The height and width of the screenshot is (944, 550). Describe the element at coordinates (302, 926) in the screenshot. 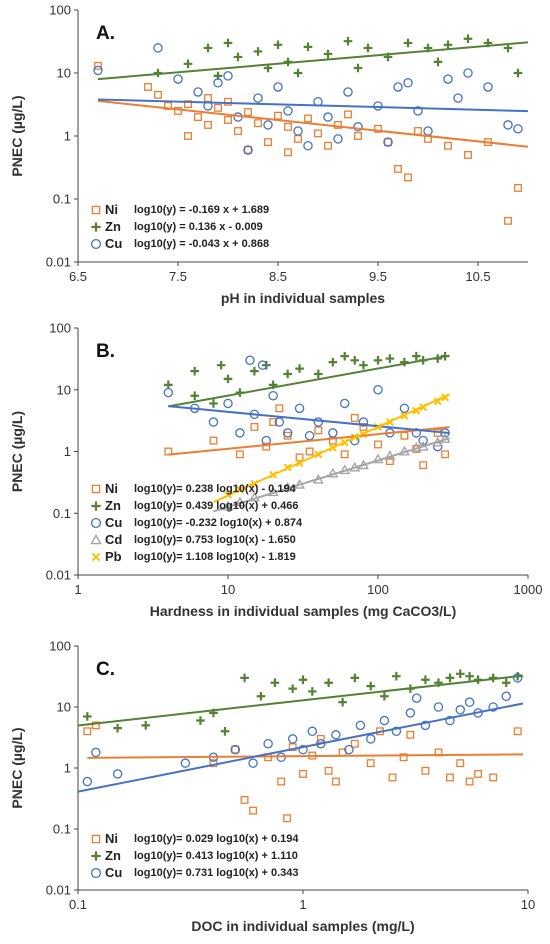

I see `x-axis-label: DOC in individual samples (mg/L)` at that location.